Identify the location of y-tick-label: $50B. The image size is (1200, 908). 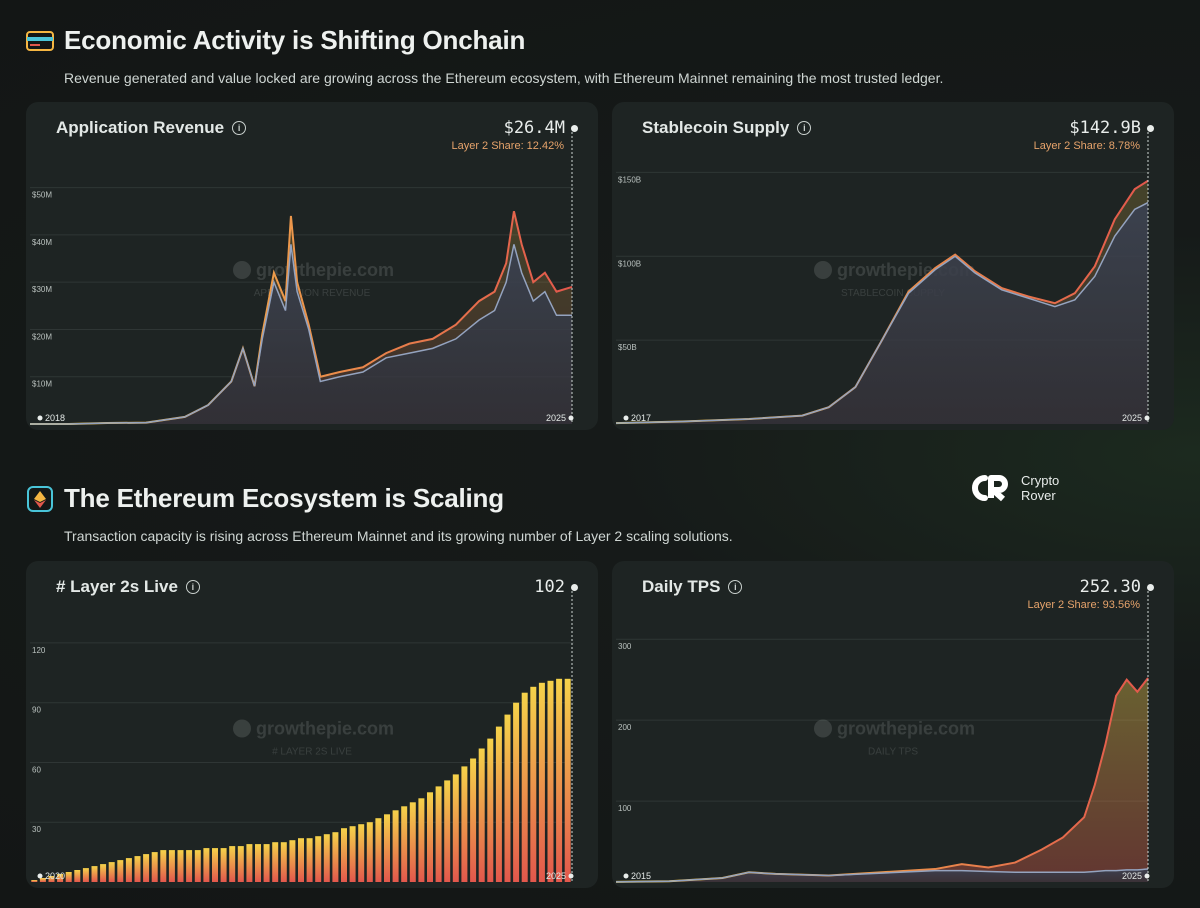
(627, 347).